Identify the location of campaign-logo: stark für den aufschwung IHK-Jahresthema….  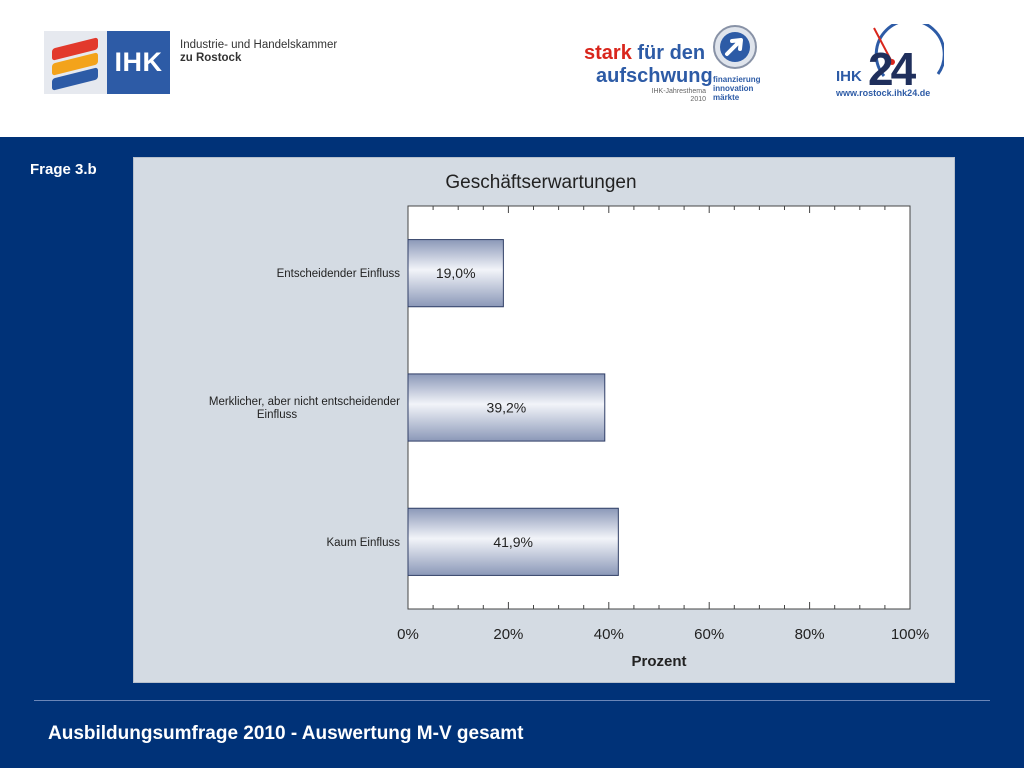
(680, 64).